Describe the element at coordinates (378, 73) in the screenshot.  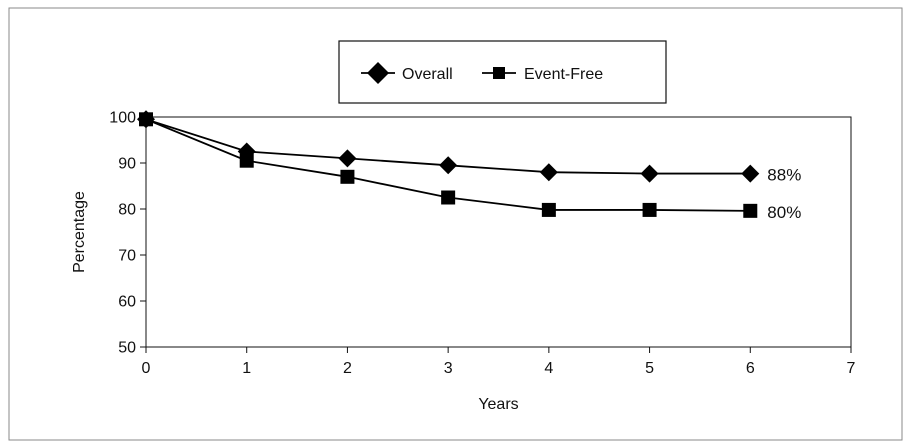
I see `legend-marker-diamond` at that location.